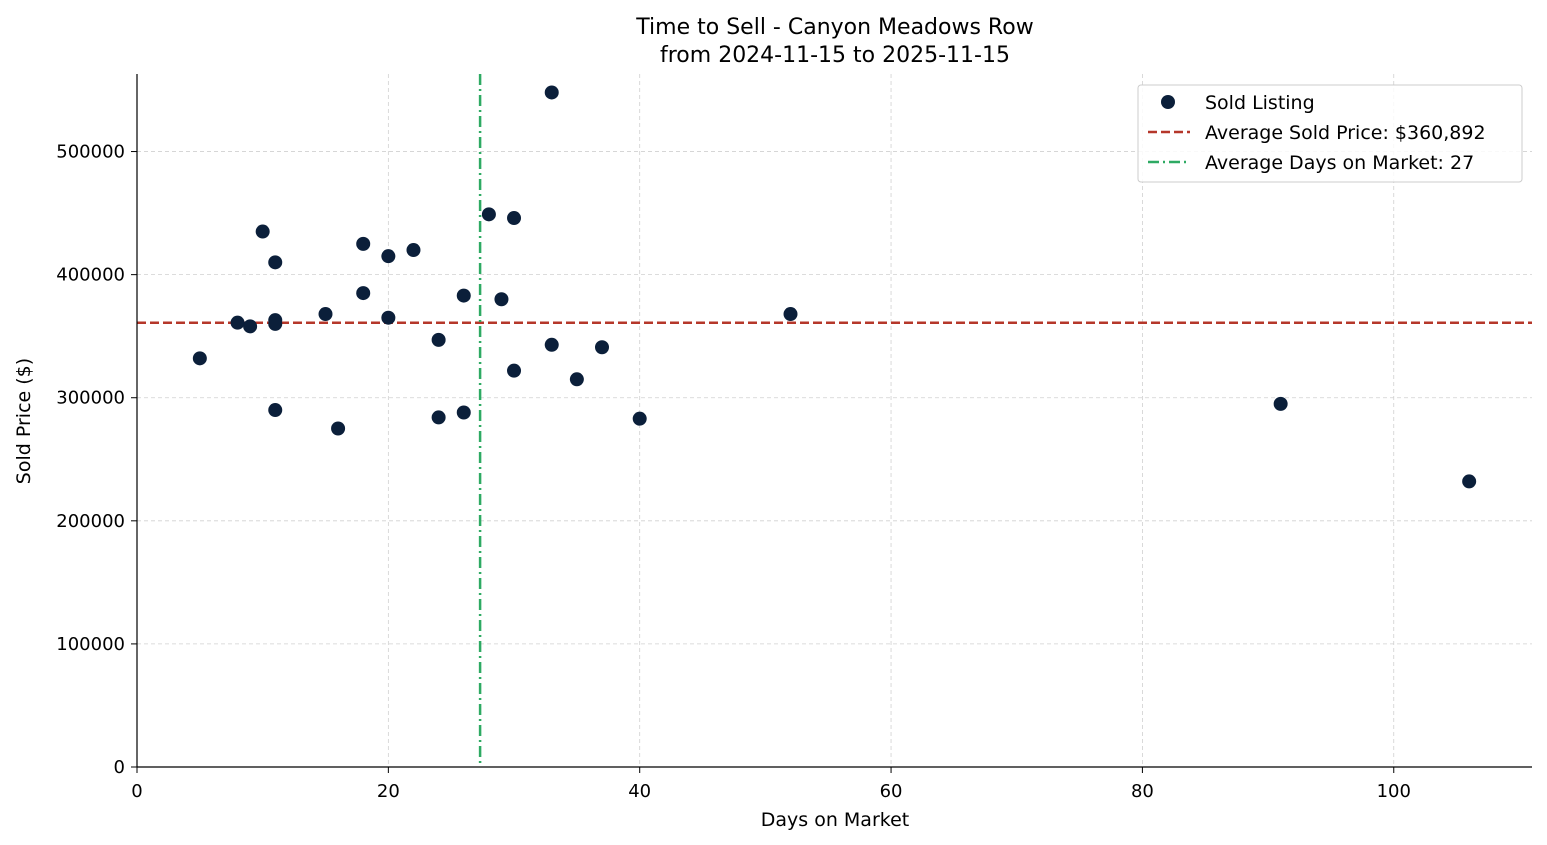 This screenshot has height=845, width=1547. What do you see at coordinates (1394, 791) in the screenshot?
I see `x-tick-label: 100` at bounding box center [1394, 791].